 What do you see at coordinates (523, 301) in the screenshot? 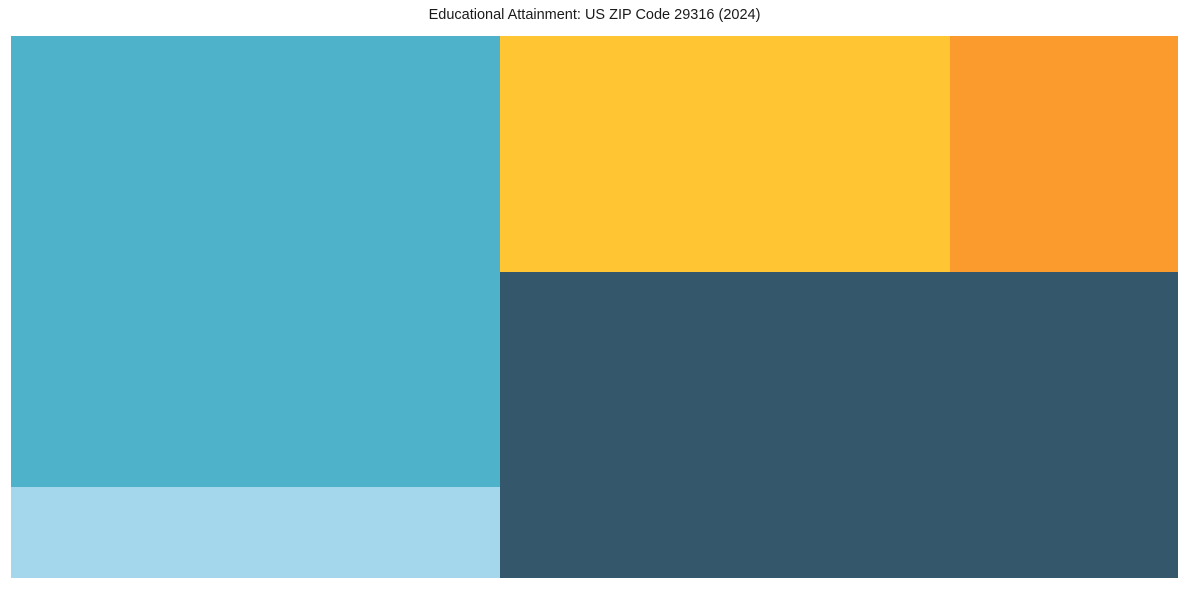
I see `treemap-tile-value: 32.8%` at bounding box center [523, 301].